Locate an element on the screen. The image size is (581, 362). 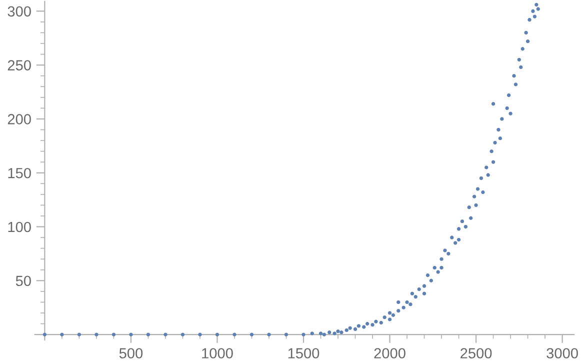
x-tick-label: 3000 is located at coordinates (562, 353).